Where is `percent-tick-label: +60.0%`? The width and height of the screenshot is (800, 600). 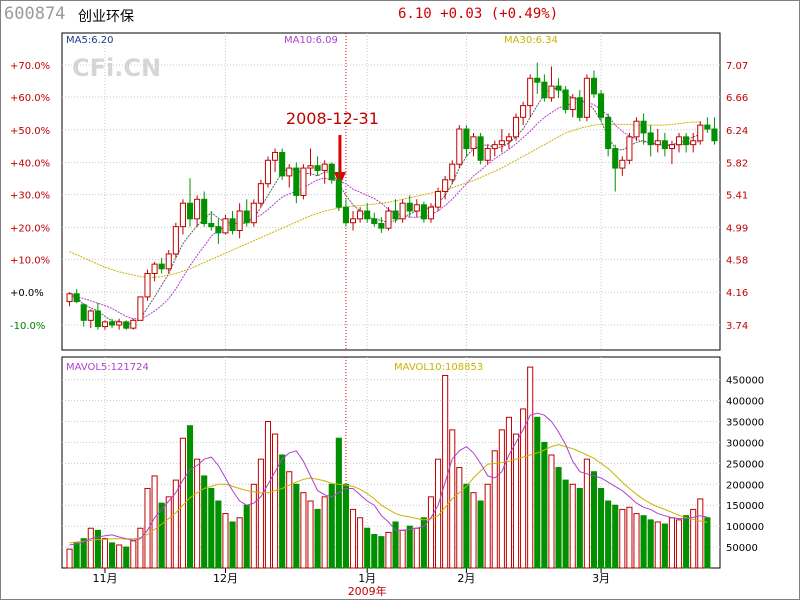
percent-tick-label: +60.0% is located at coordinates (30, 98).